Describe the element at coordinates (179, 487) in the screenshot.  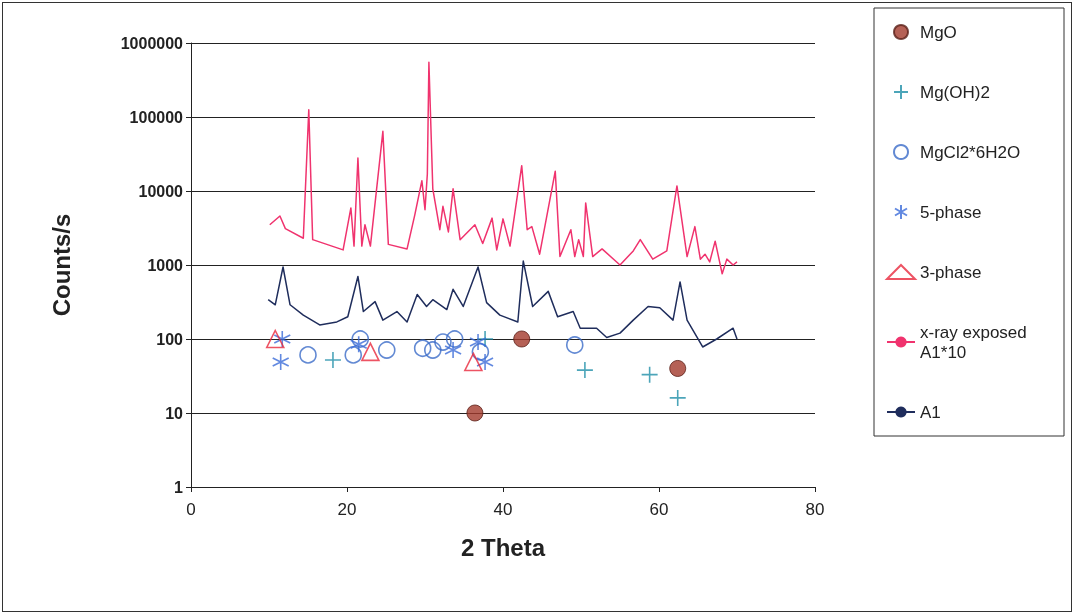
I see `y-tick-label: 1` at that location.